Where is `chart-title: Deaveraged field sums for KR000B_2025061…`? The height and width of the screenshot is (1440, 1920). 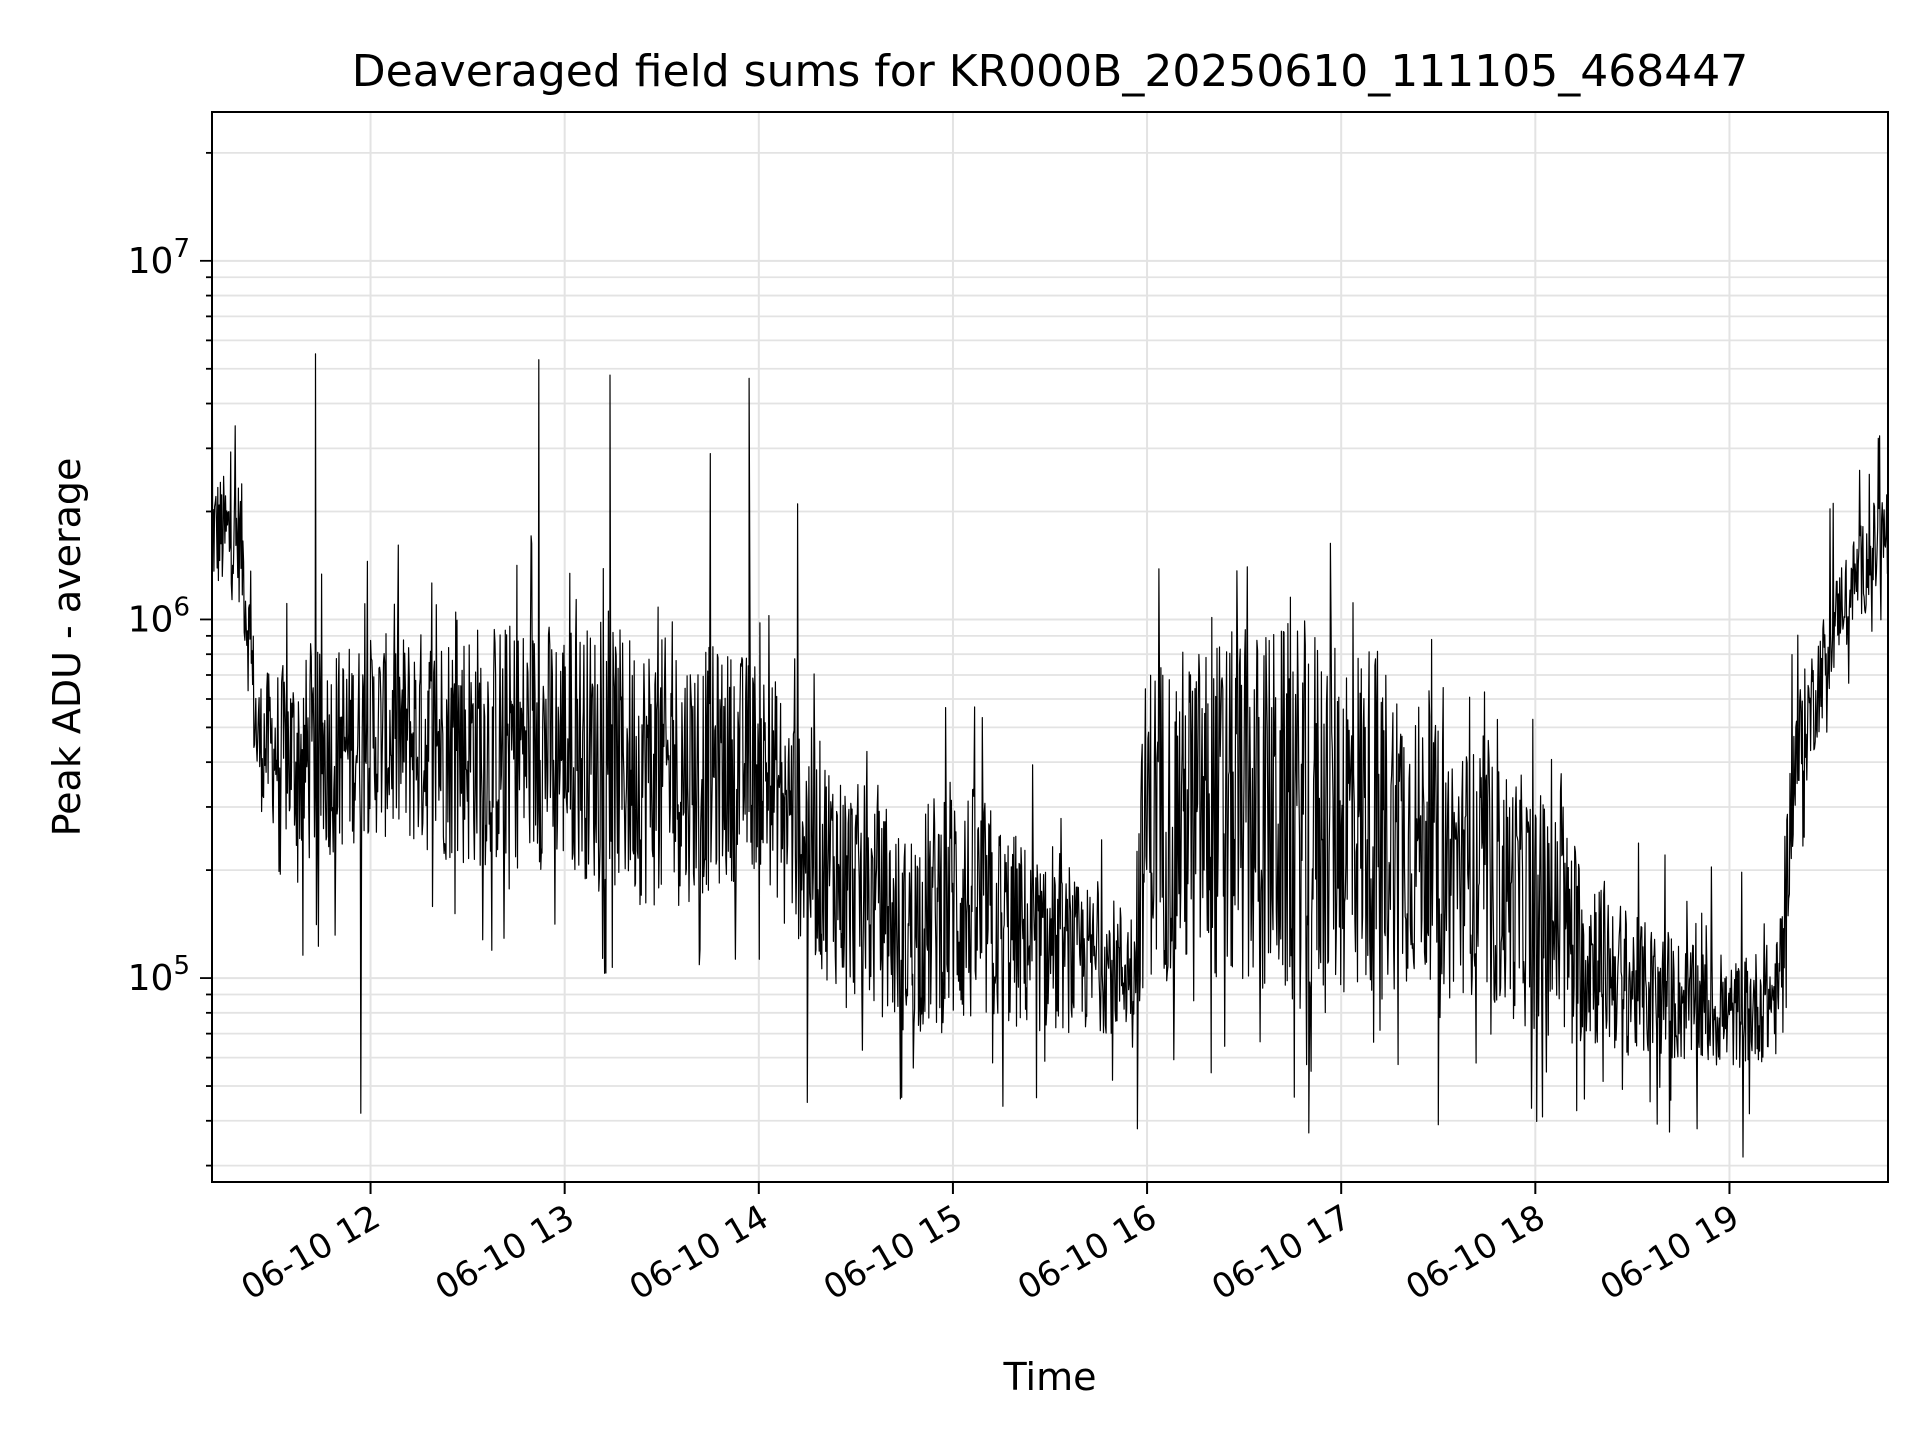 chart-title: Deaveraged field sums for KR000B_2025061… is located at coordinates (1050, 71).